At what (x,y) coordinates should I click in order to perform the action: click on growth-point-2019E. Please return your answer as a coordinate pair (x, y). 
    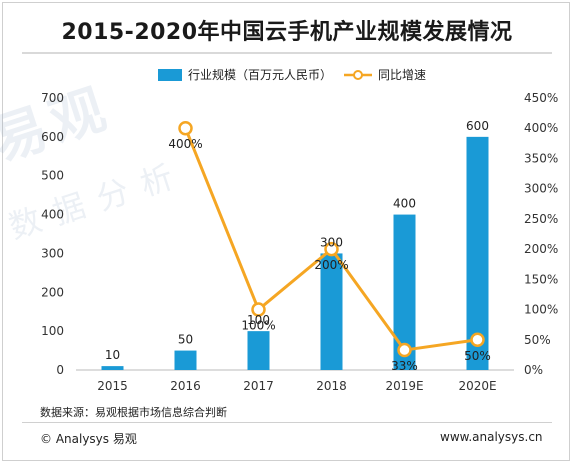
    Looking at the image, I should click on (404, 350).